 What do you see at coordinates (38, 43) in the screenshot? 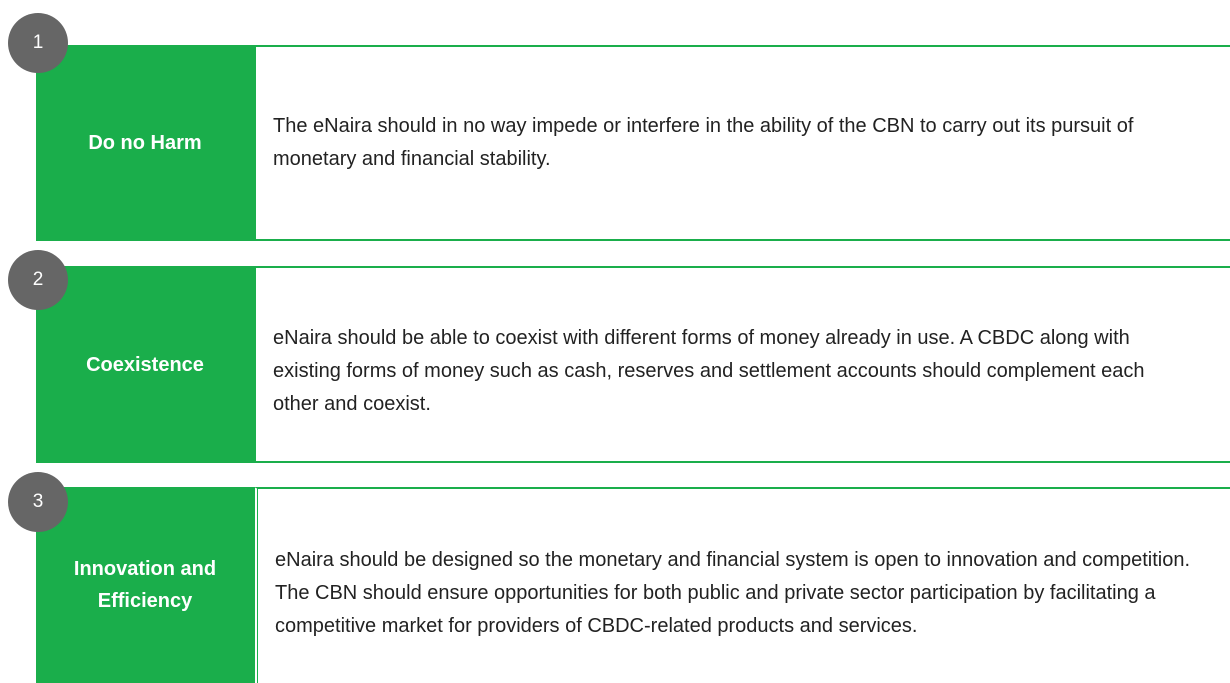
I see `number-badge: 1` at bounding box center [38, 43].